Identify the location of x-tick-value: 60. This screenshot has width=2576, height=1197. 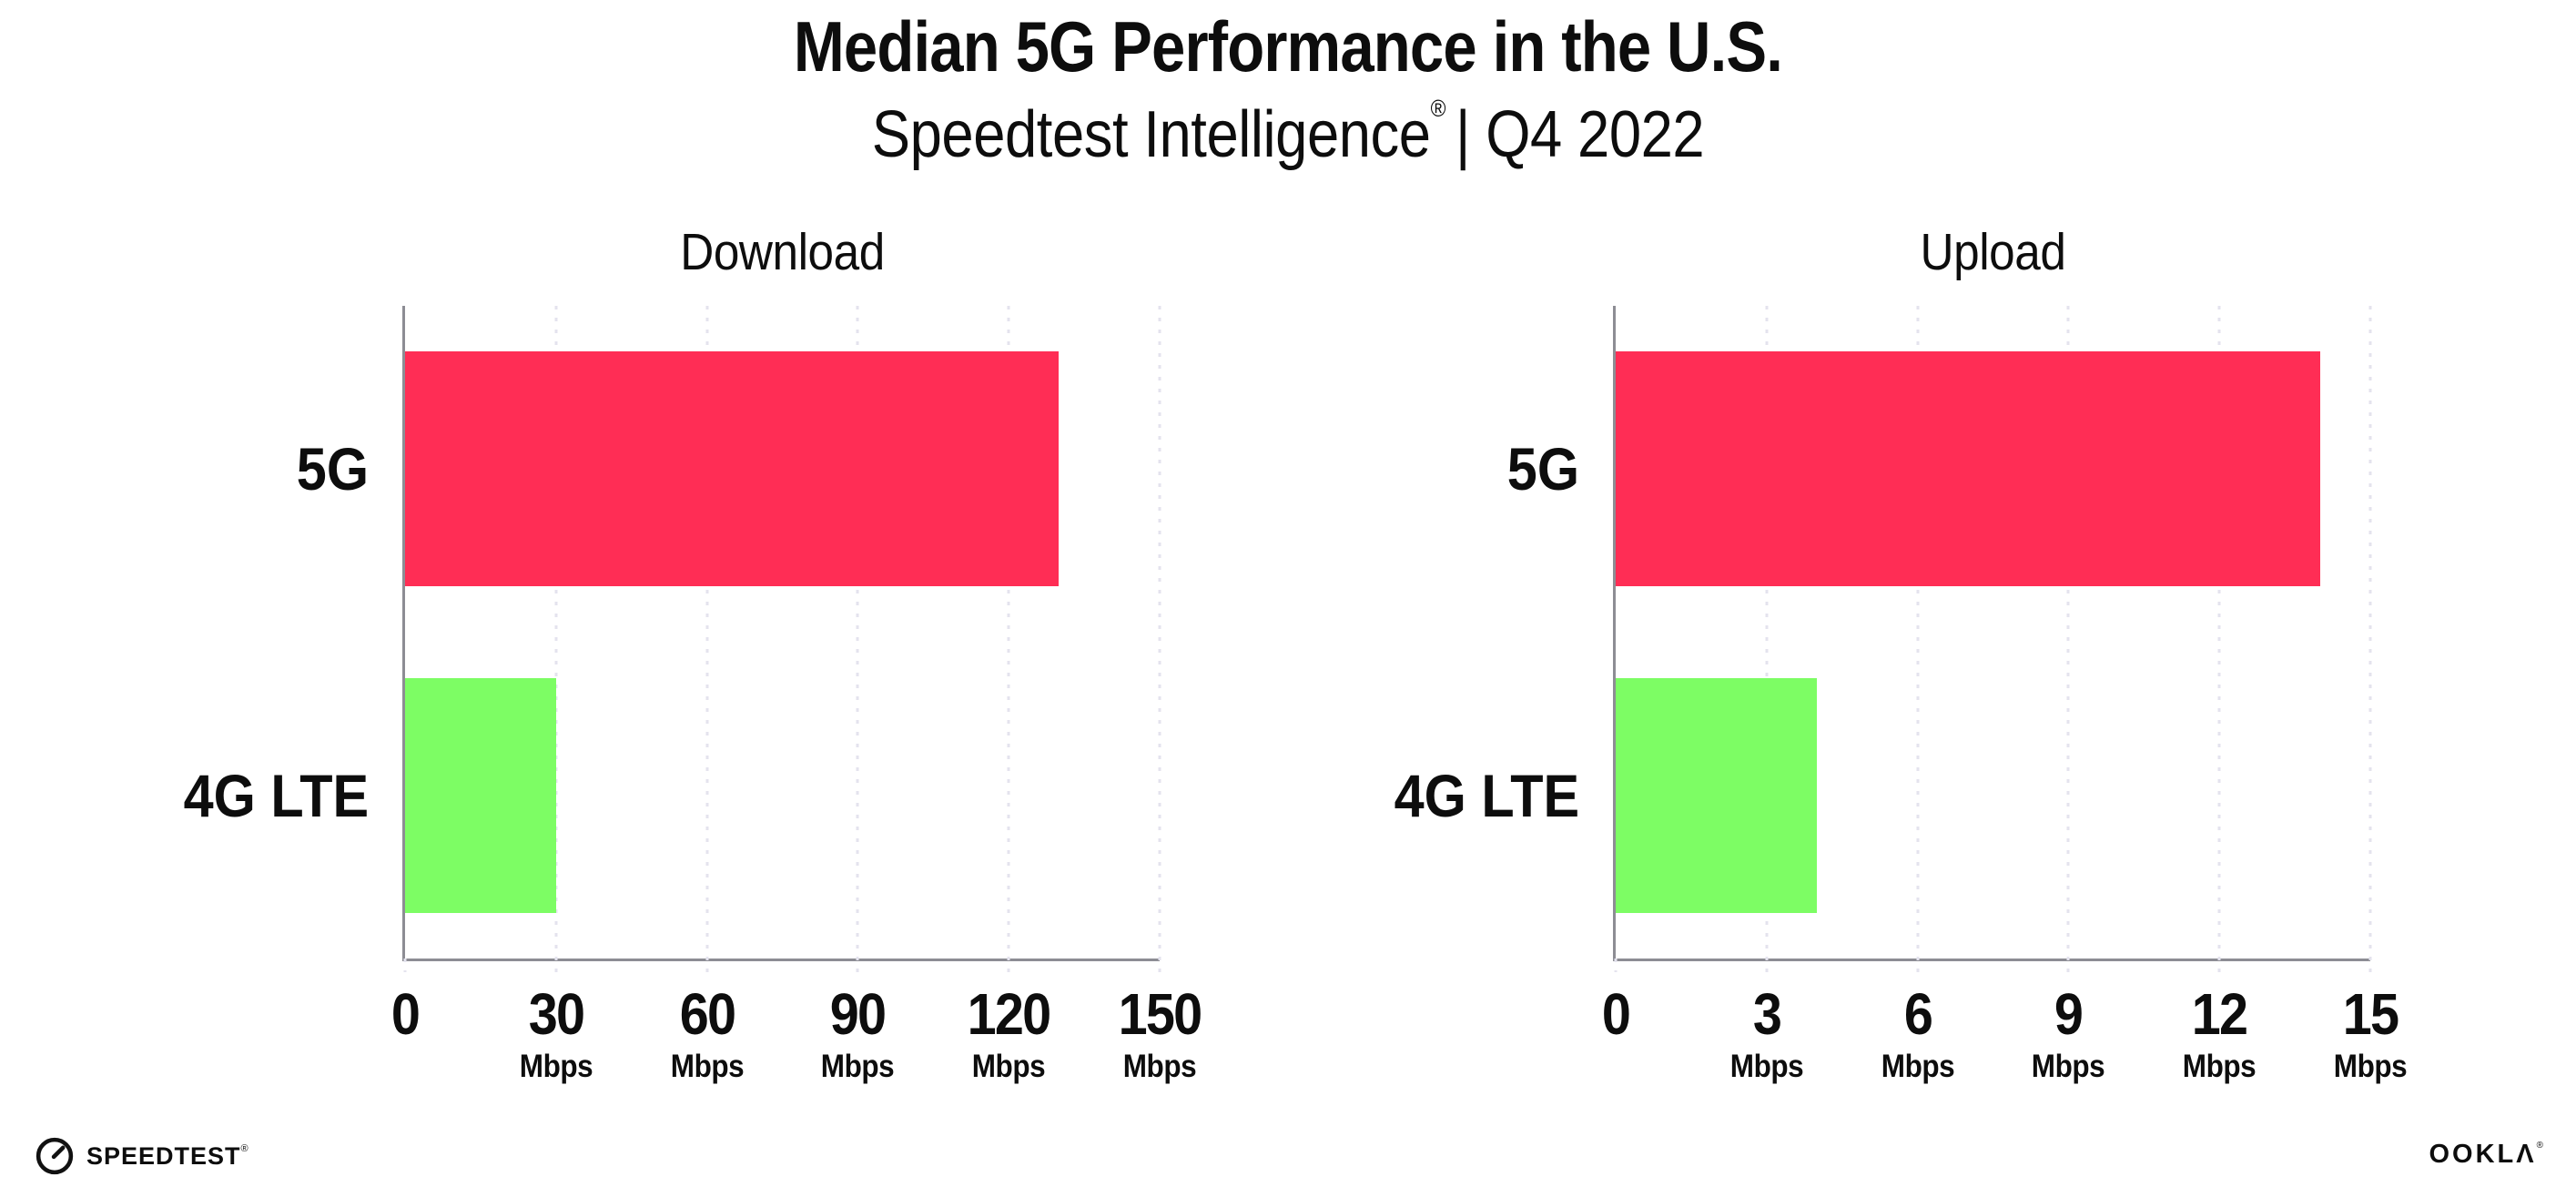
(707, 1014).